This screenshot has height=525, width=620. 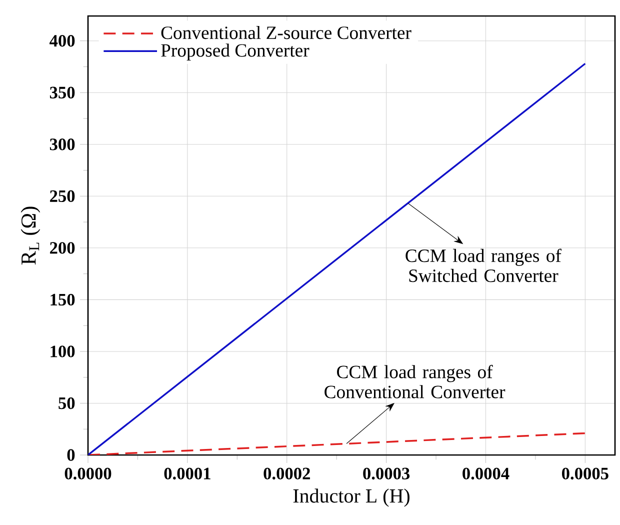 What do you see at coordinates (88, 474) in the screenshot?
I see `x-tick-label: 0.0000` at bounding box center [88, 474].